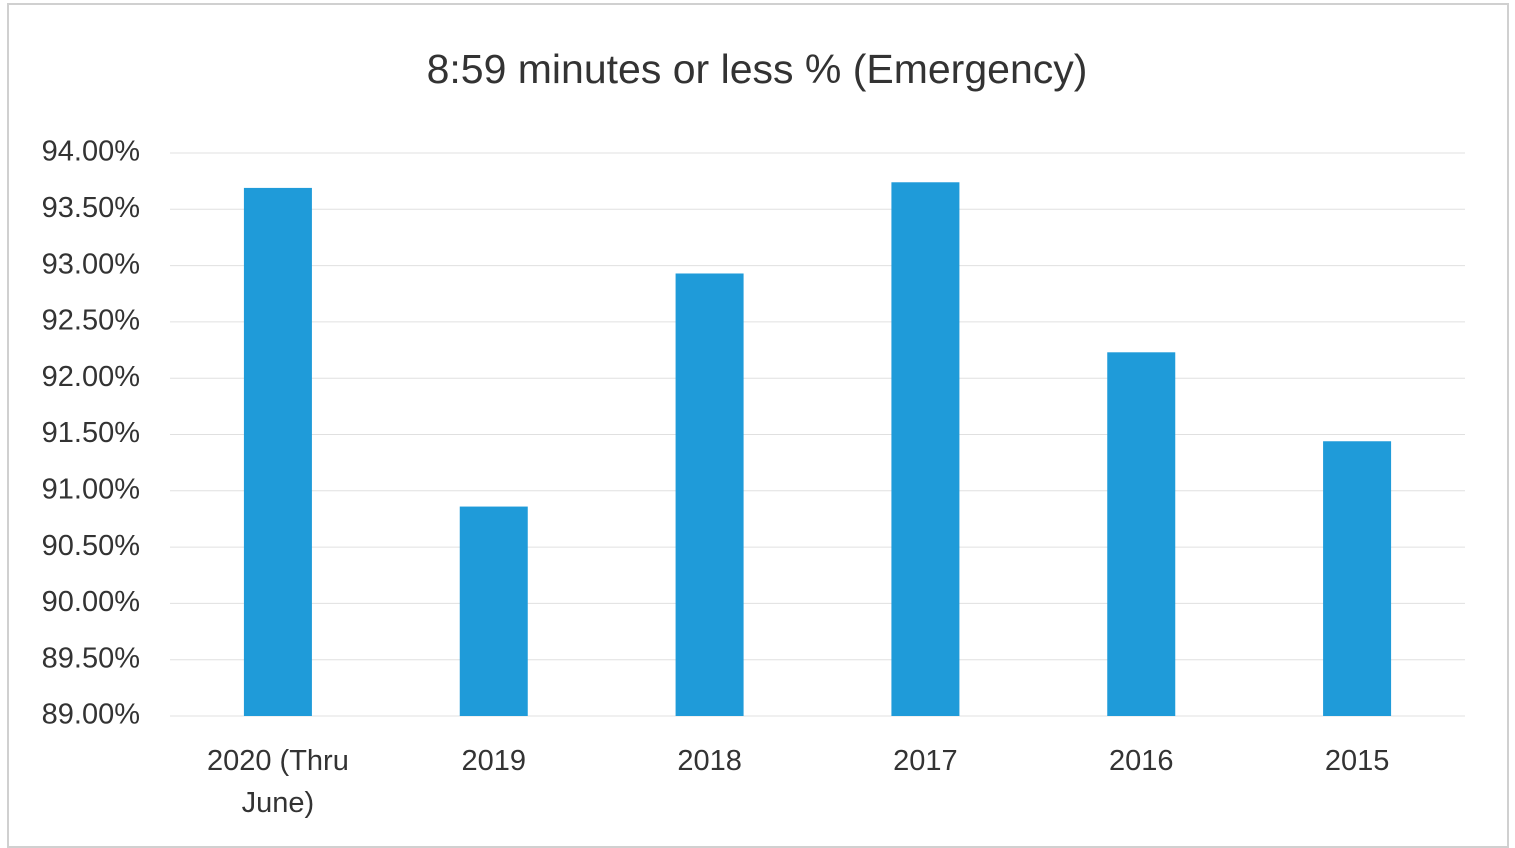  What do you see at coordinates (91, 715) in the screenshot?
I see `y-tick-label: 89.00%` at bounding box center [91, 715].